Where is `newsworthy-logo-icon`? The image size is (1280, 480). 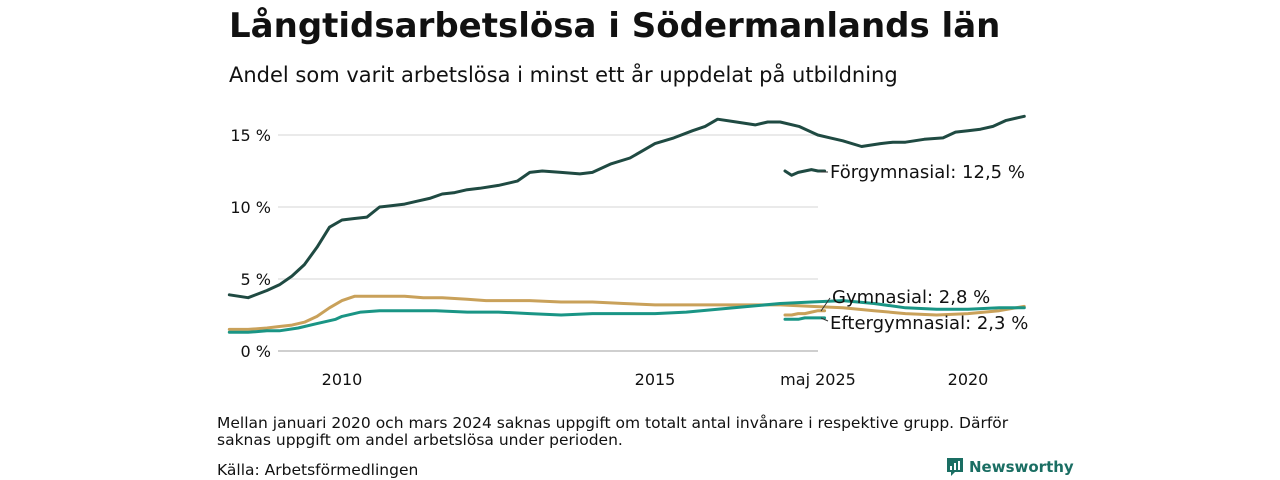 newsworthy-logo-icon is located at coordinates (955, 467).